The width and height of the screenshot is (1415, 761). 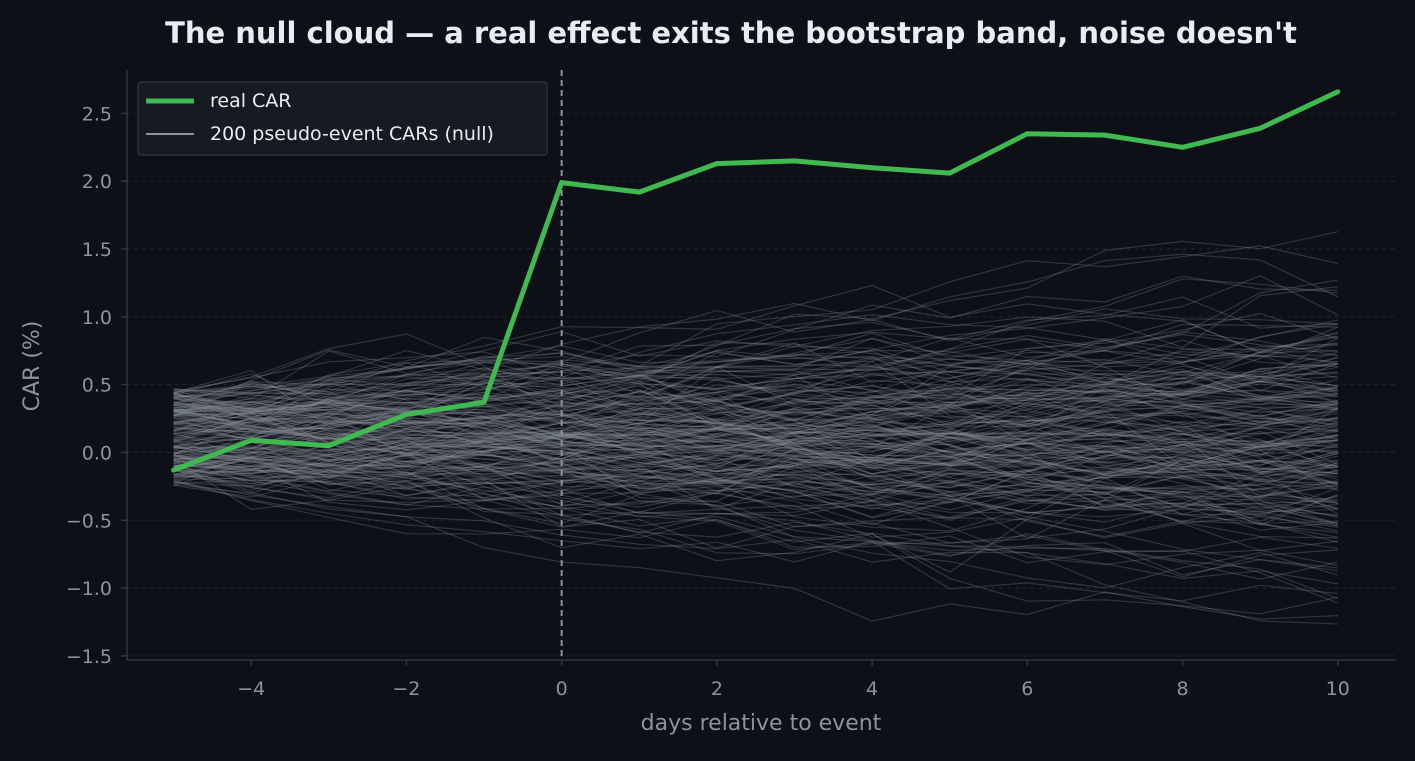 What do you see at coordinates (872, 689) in the screenshot?
I see `x-tick-label-4: 4` at bounding box center [872, 689].